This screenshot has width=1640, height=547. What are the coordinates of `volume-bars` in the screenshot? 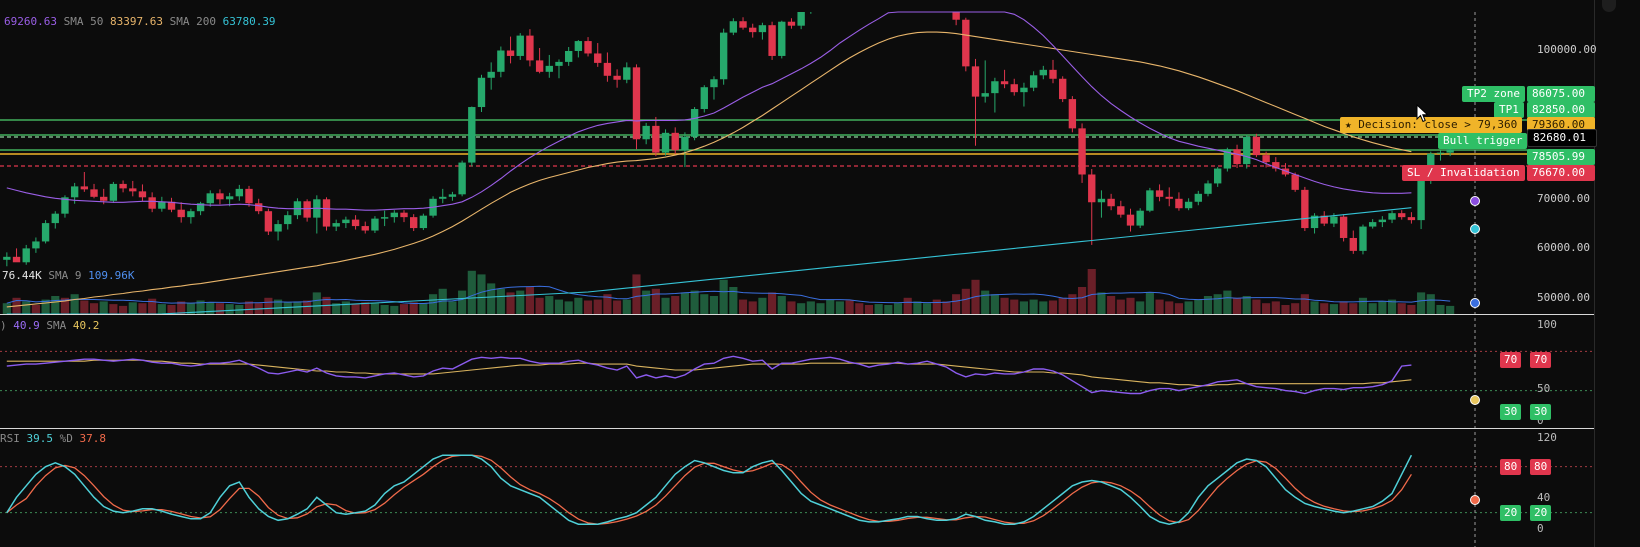 It's located at (728, 291).